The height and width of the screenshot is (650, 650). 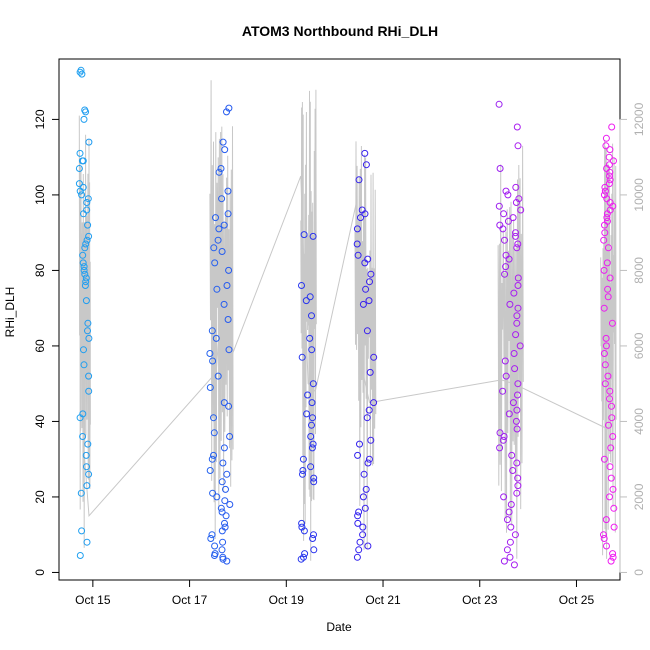 I want to click on y2-tick-label: 8000, so click(x=639, y=270).